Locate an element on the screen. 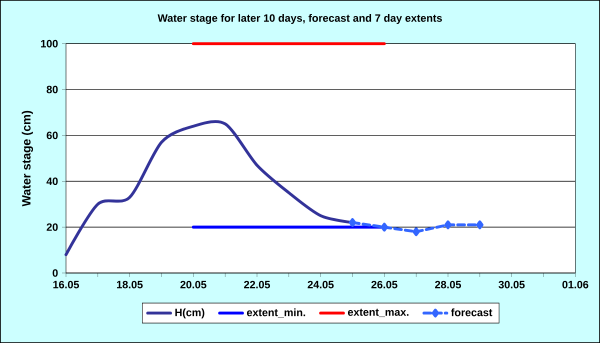 The image size is (600, 343). x-tick-label: 20.05 is located at coordinates (193, 284).